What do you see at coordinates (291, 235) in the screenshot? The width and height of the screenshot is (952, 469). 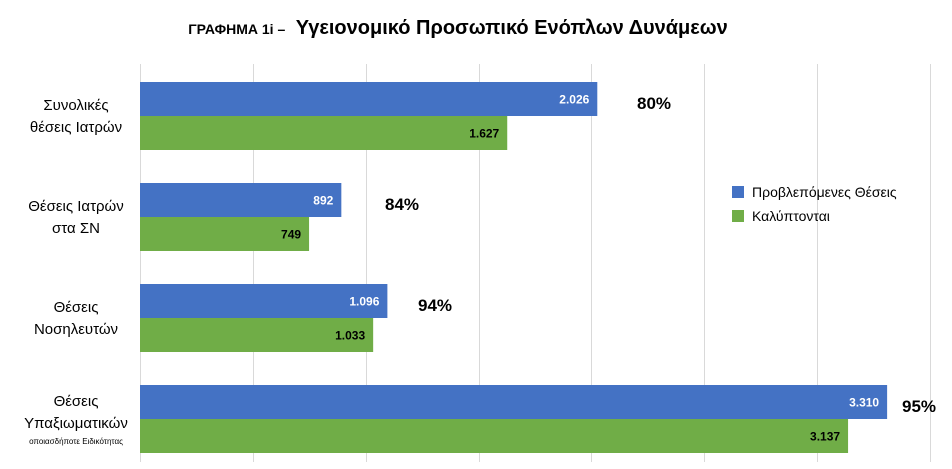 I see `bar-value-label: 749` at bounding box center [291, 235].